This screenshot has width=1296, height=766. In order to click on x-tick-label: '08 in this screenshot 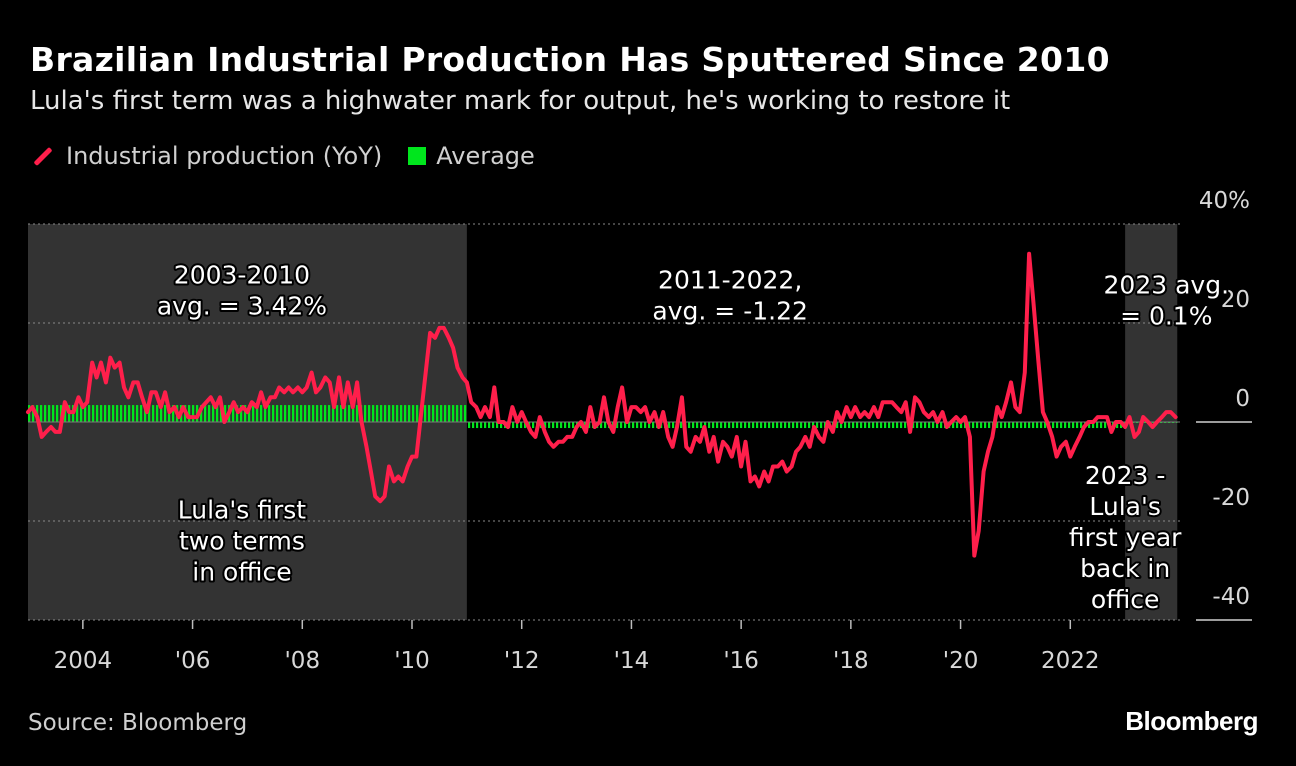, I will do `click(302, 661)`.